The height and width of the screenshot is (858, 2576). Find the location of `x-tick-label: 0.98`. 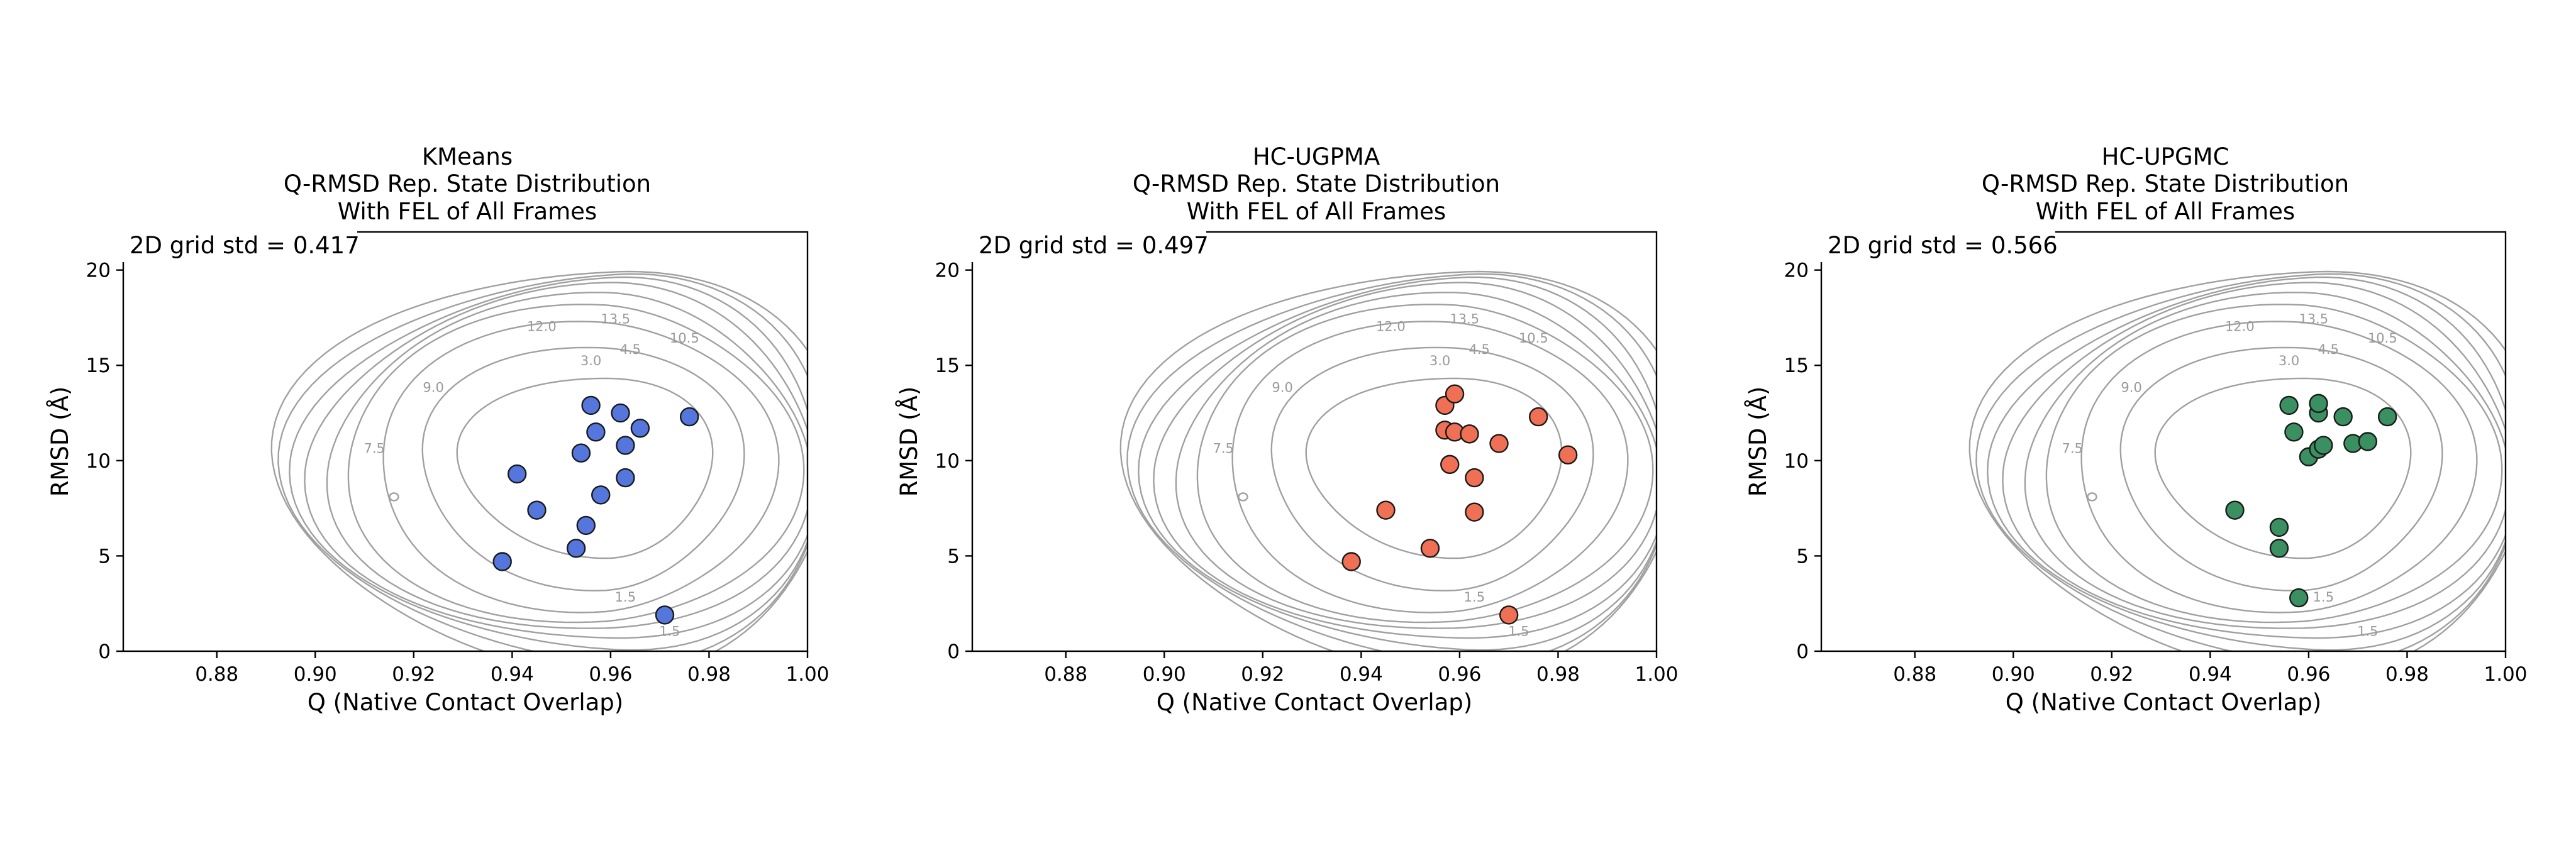

x-tick-label: 0.98 is located at coordinates (2407, 674).